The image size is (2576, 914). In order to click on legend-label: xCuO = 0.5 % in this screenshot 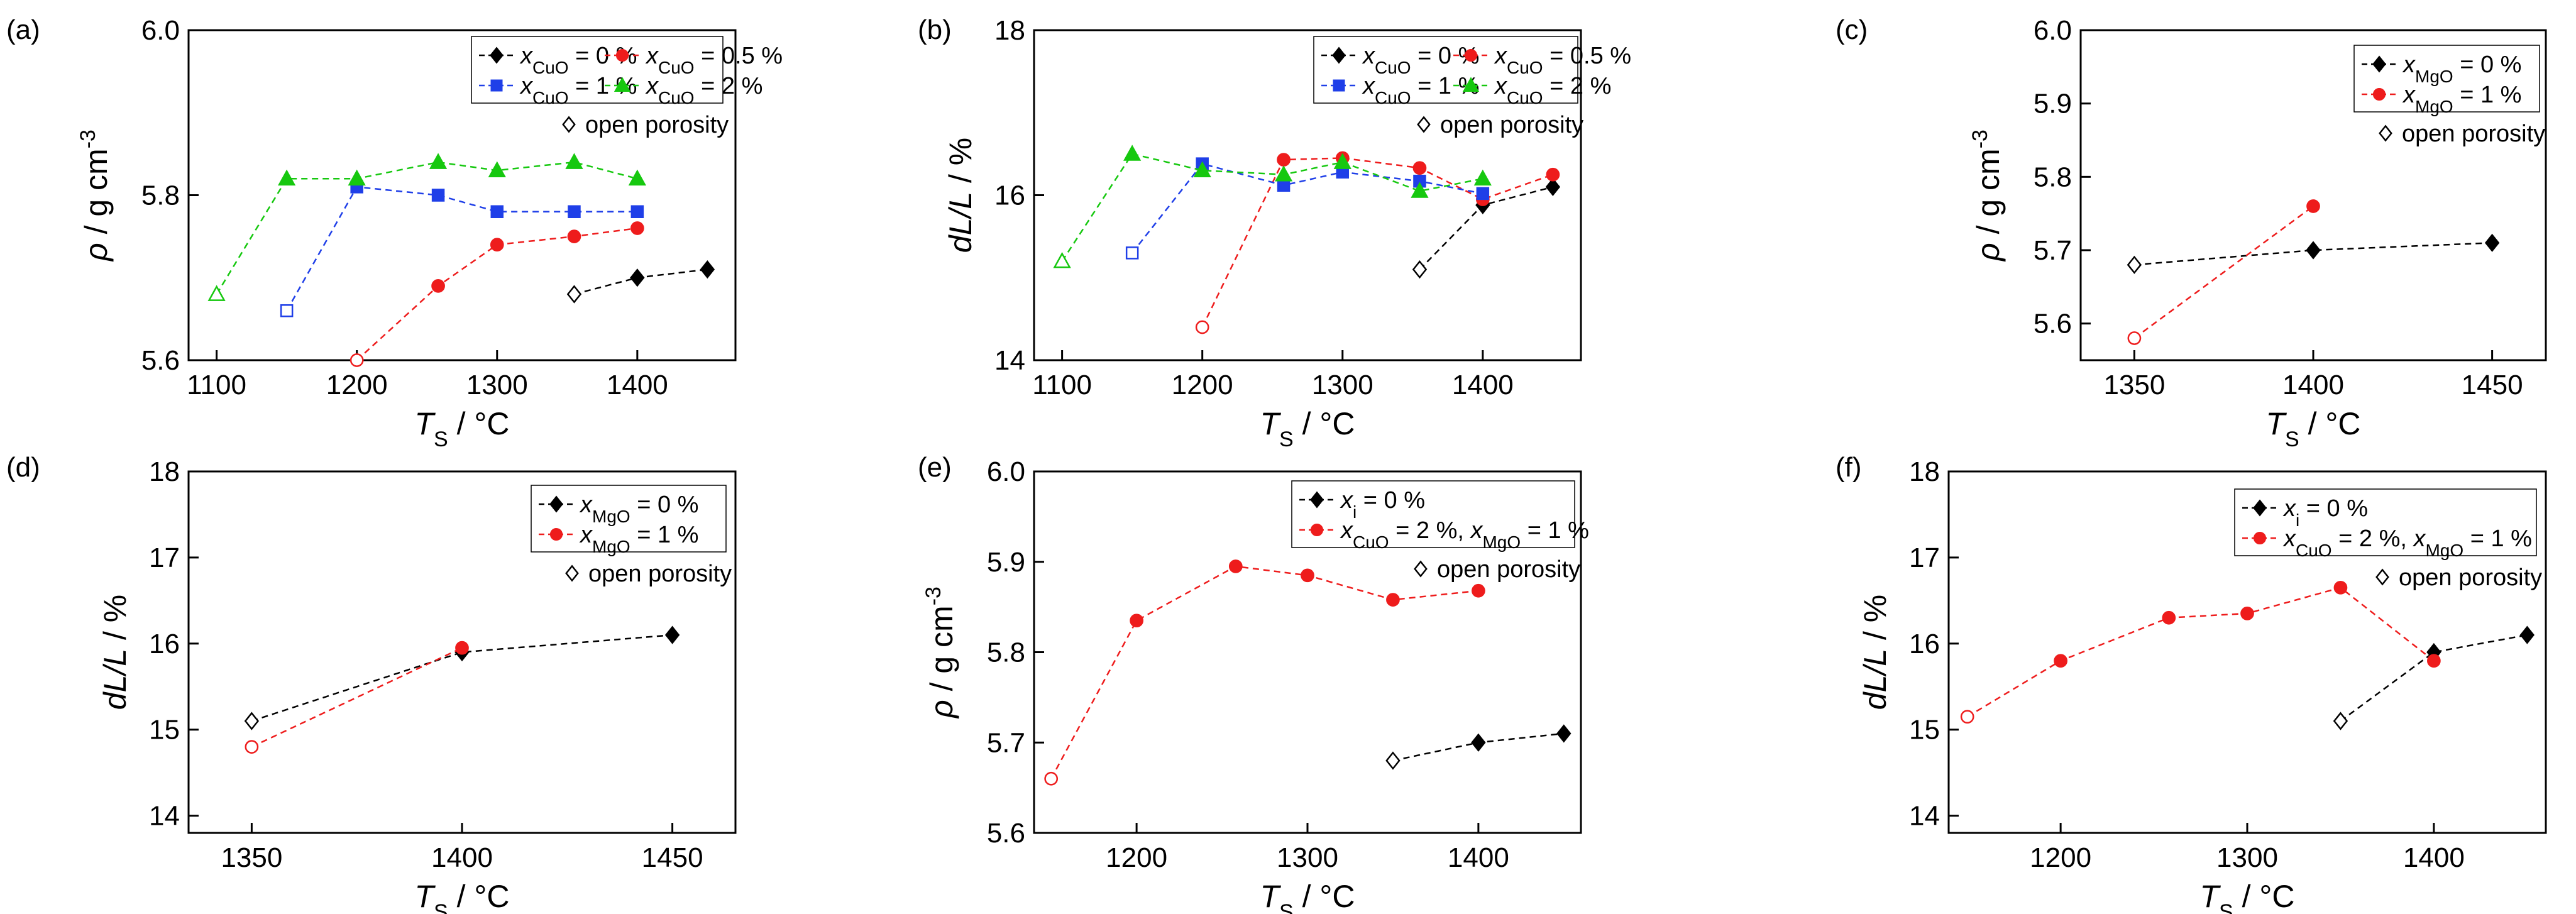, I will do `click(1563, 60)`.